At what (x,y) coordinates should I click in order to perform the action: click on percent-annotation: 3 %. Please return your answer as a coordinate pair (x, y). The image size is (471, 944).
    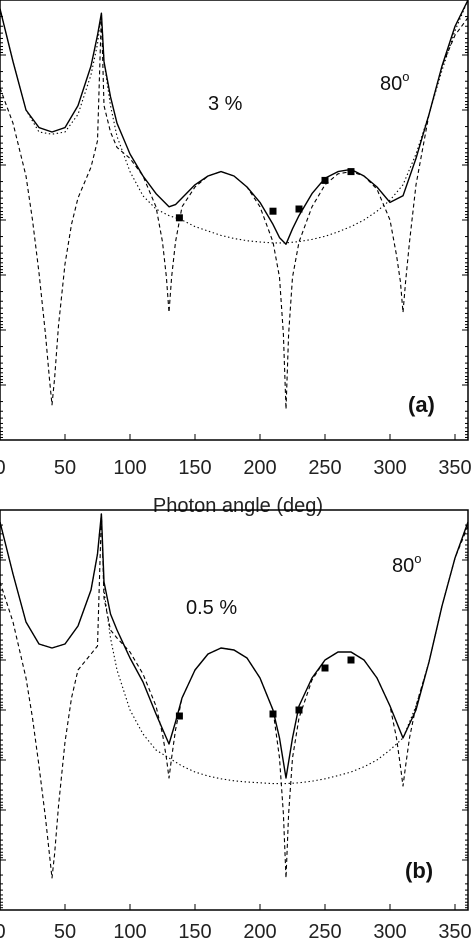
    Looking at the image, I should click on (225, 104).